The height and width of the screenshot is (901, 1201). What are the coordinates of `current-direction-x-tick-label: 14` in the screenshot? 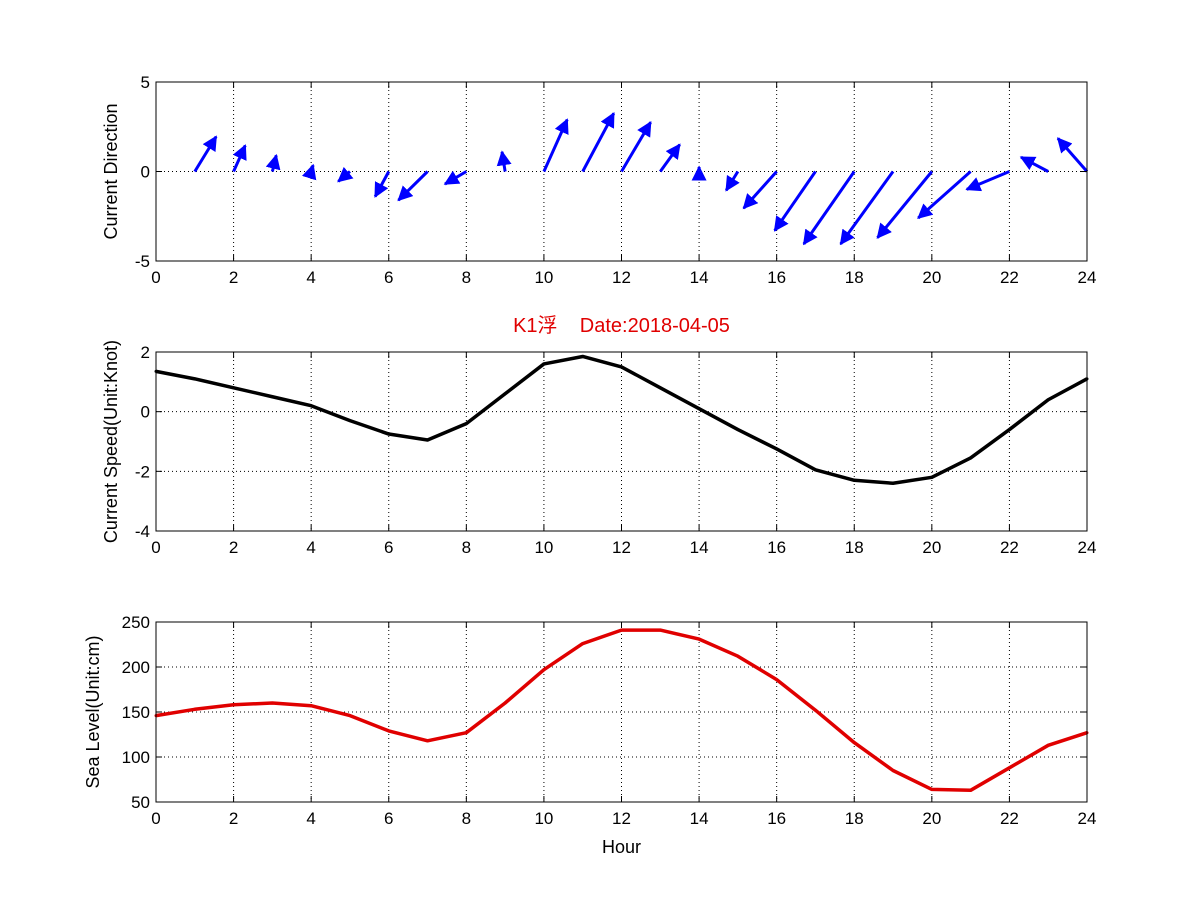 It's located at (699, 277).